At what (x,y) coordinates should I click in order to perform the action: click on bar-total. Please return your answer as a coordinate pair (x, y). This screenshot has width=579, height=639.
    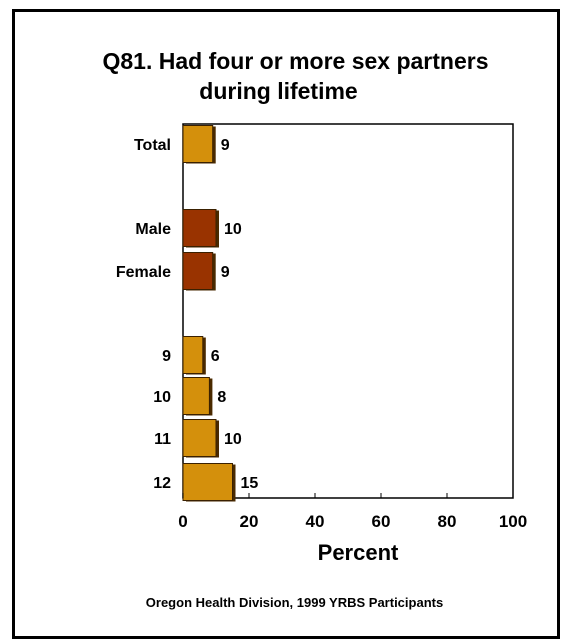
    Looking at the image, I should click on (198, 144).